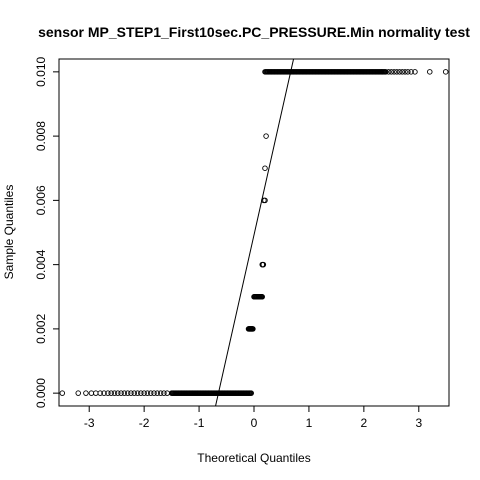 Image resolution: width=480 pixels, height=480 pixels. What do you see at coordinates (9, 232) in the screenshot?
I see `y-axis-label: Sample Quantiles` at bounding box center [9, 232].